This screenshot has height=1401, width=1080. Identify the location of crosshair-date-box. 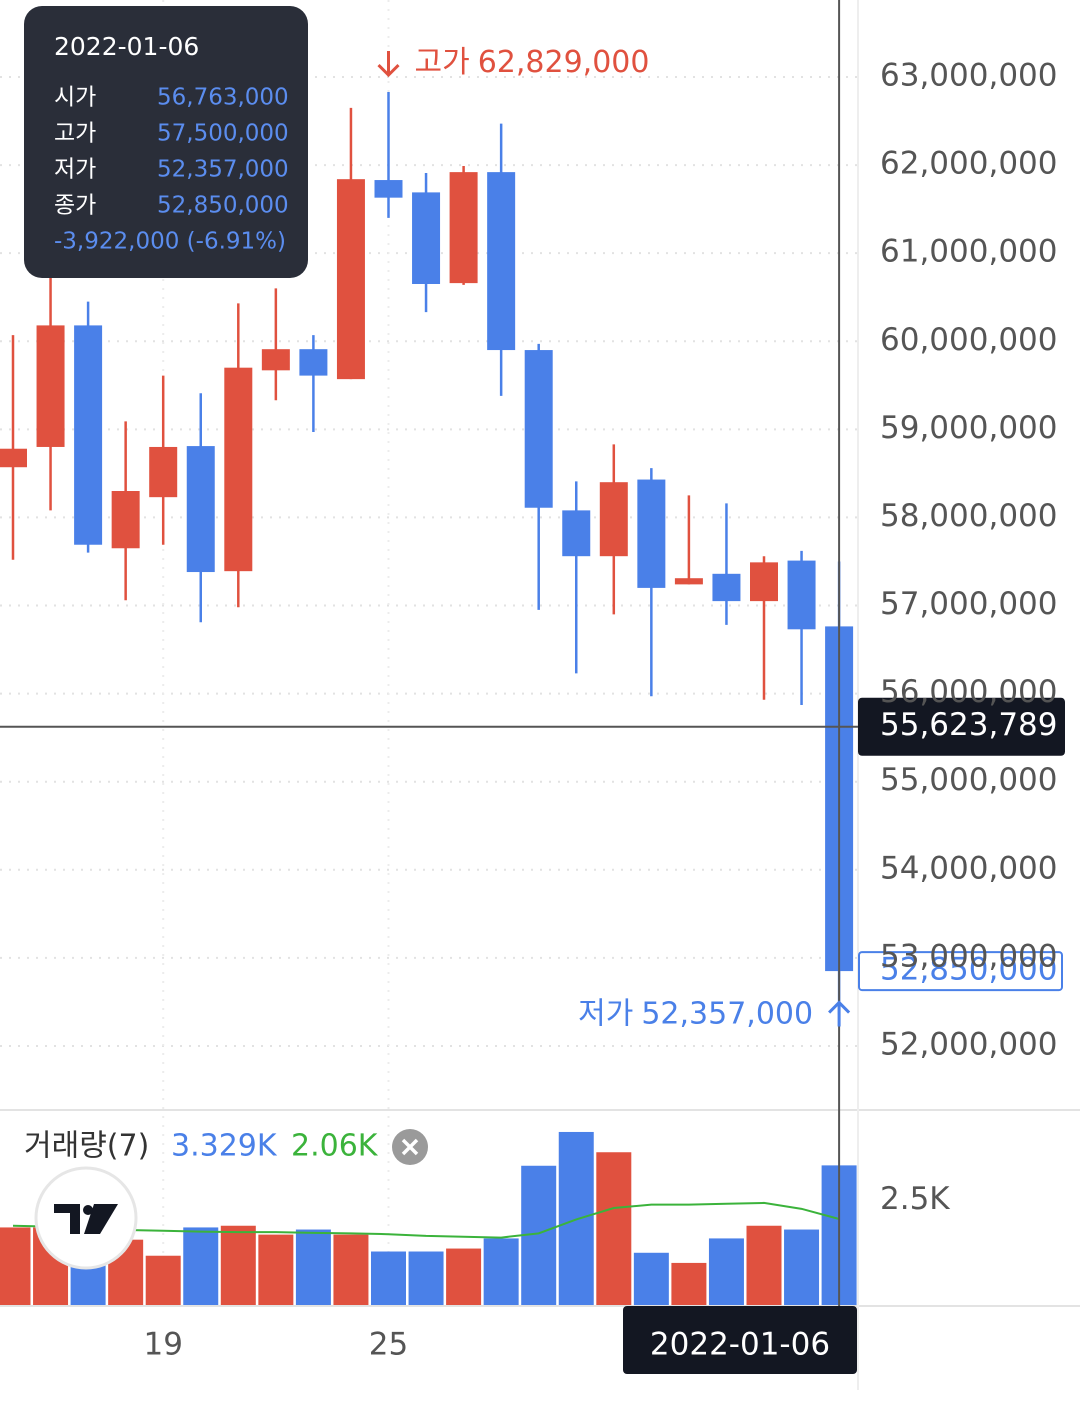
(740, 1340).